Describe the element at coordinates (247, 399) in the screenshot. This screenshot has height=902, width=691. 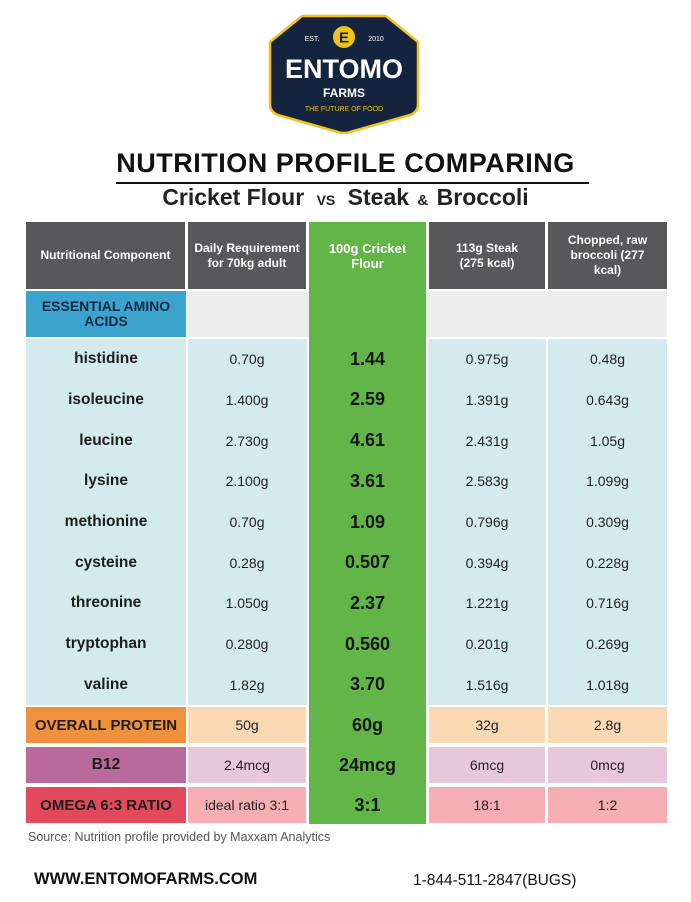
I see `amino-daily: 1.400g` at that location.